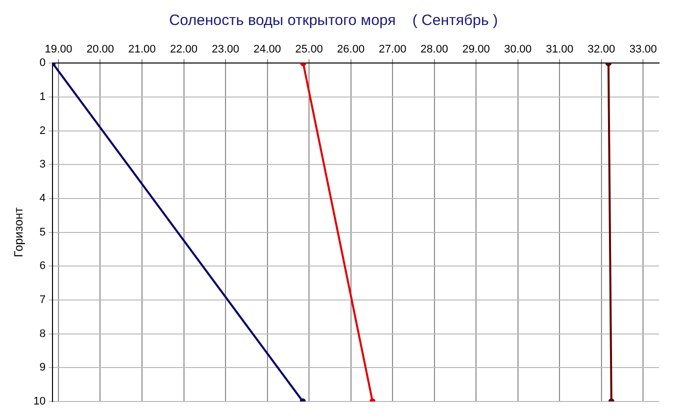 The image size is (675, 419). Describe the element at coordinates (43, 300) in the screenshot. I see `y-tick-label: 7` at that location.